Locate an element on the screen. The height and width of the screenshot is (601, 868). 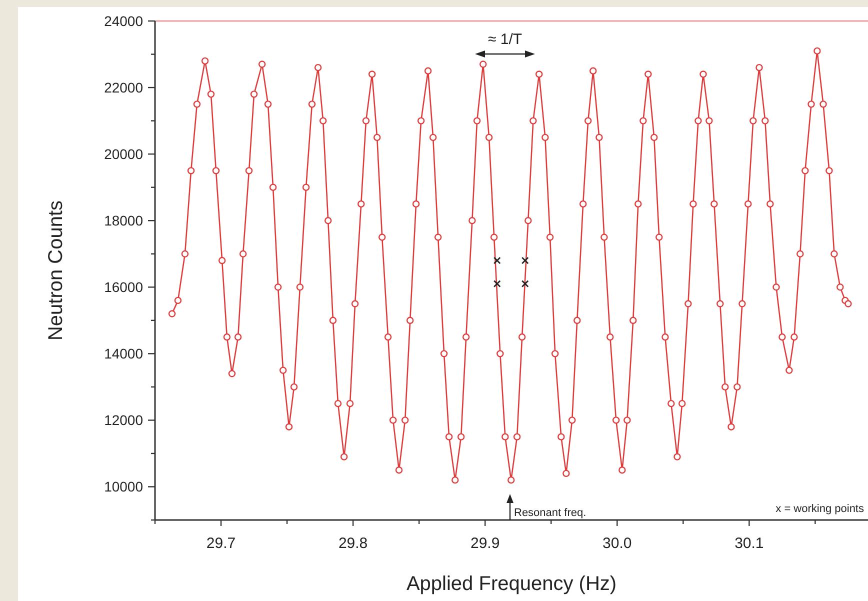
x-tick-label: 30.1 is located at coordinates (749, 543).